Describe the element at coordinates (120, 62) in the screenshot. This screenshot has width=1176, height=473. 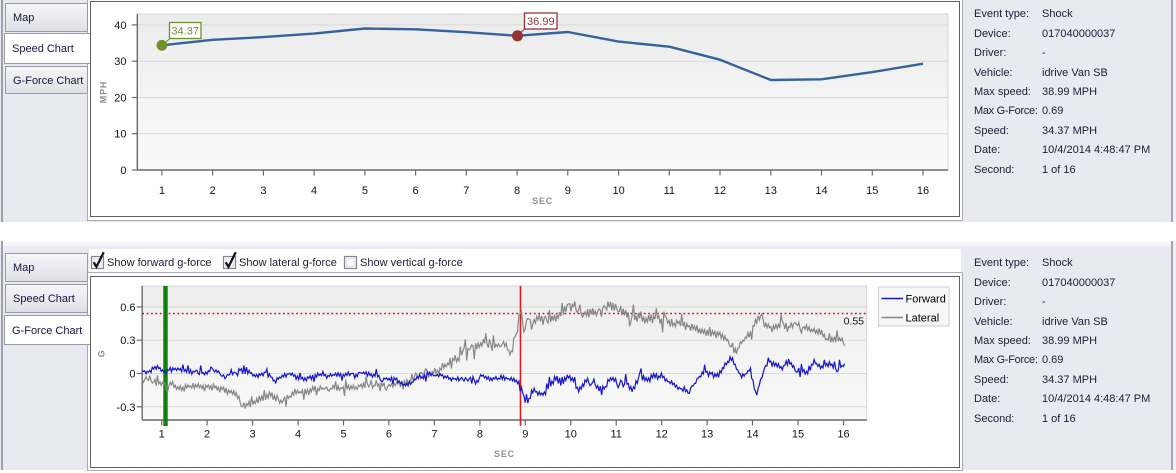
I see `svg-text: 30` at that location.